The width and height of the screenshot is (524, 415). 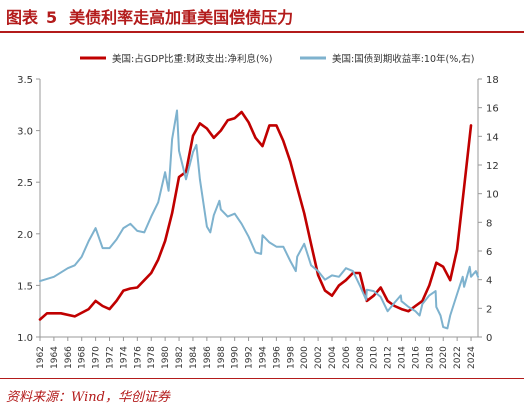 What do you see at coordinates (489, 338) in the screenshot?
I see `y-right-tick-label: 0` at bounding box center [489, 338].